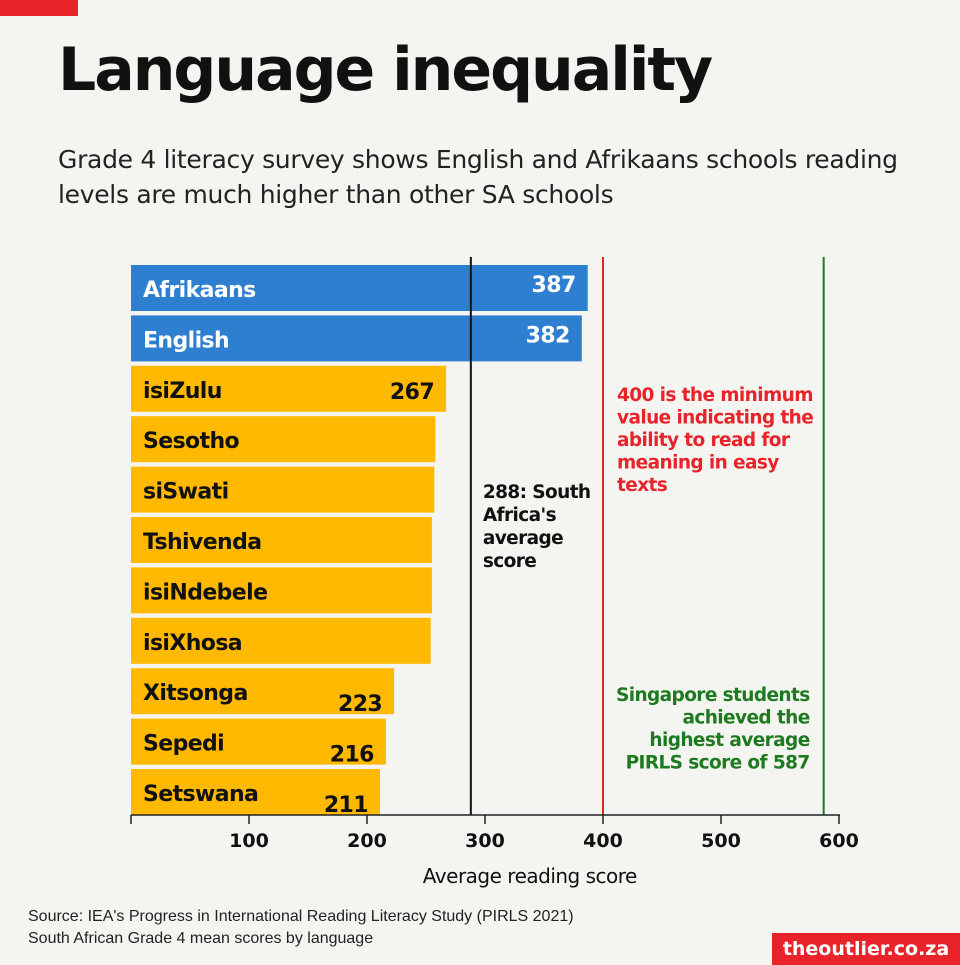 This screenshot has height=965, width=960. Describe the element at coordinates (199, 290) in the screenshot. I see `bar-label-afrikaans: Afrikaans` at that location.